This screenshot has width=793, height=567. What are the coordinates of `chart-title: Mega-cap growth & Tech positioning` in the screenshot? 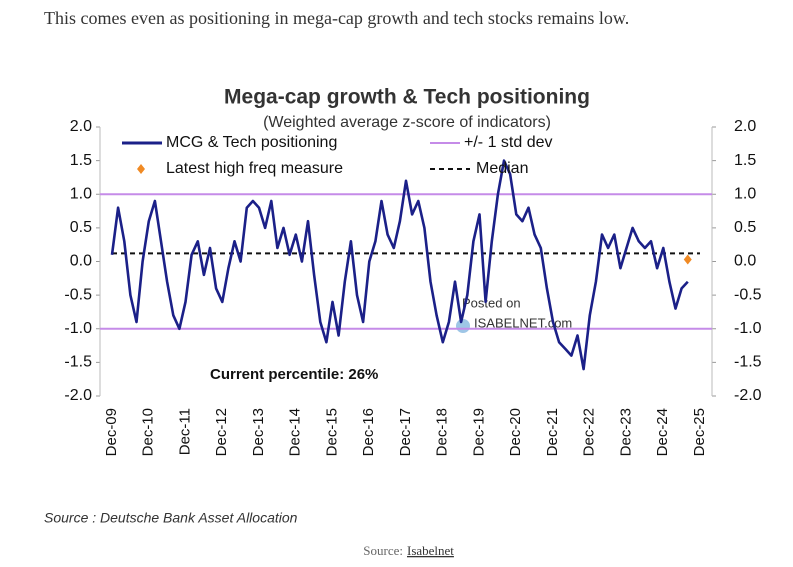 It's located at (407, 97).